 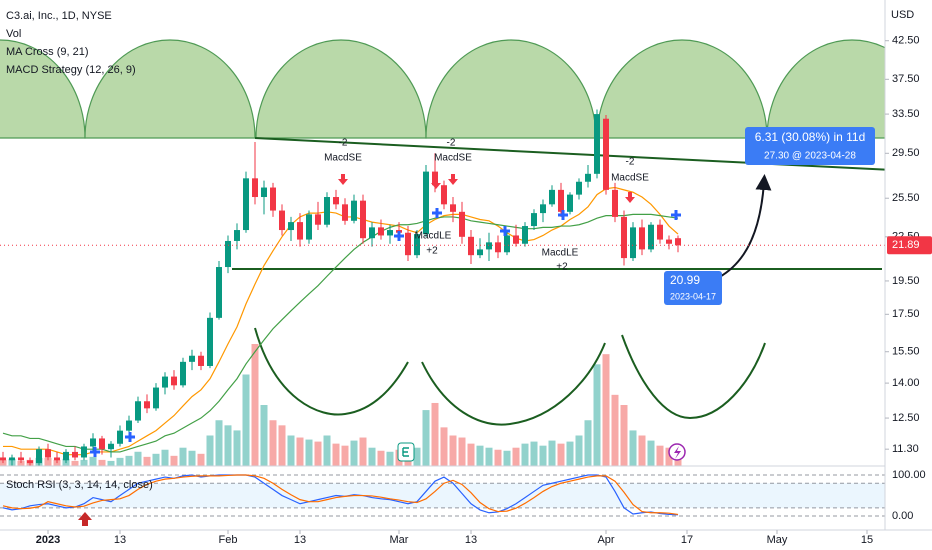 What do you see at coordinates (906, 383) in the screenshot?
I see `y-tick-label: 14.00` at bounding box center [906, 383].